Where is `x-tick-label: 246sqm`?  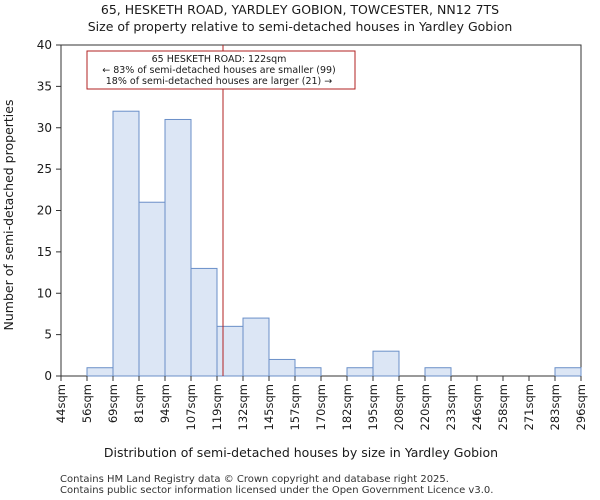 x-tick-label: 246sqm is located at coordinates (477, 407).